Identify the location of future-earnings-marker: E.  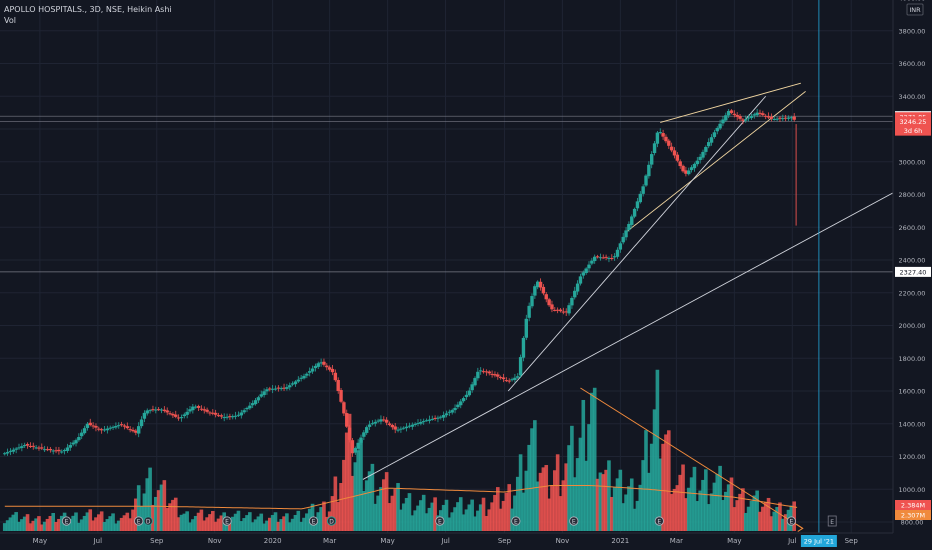
(832, 521).